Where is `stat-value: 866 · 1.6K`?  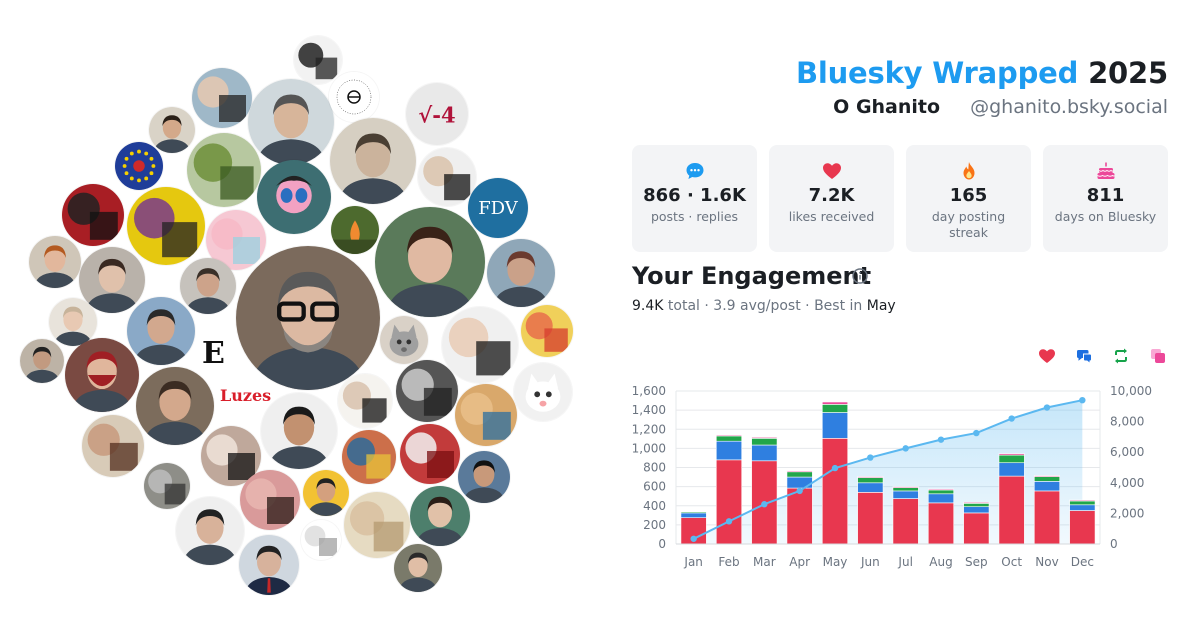
stat-value: 866 · 1.6K is located at coordinates (694, 195).